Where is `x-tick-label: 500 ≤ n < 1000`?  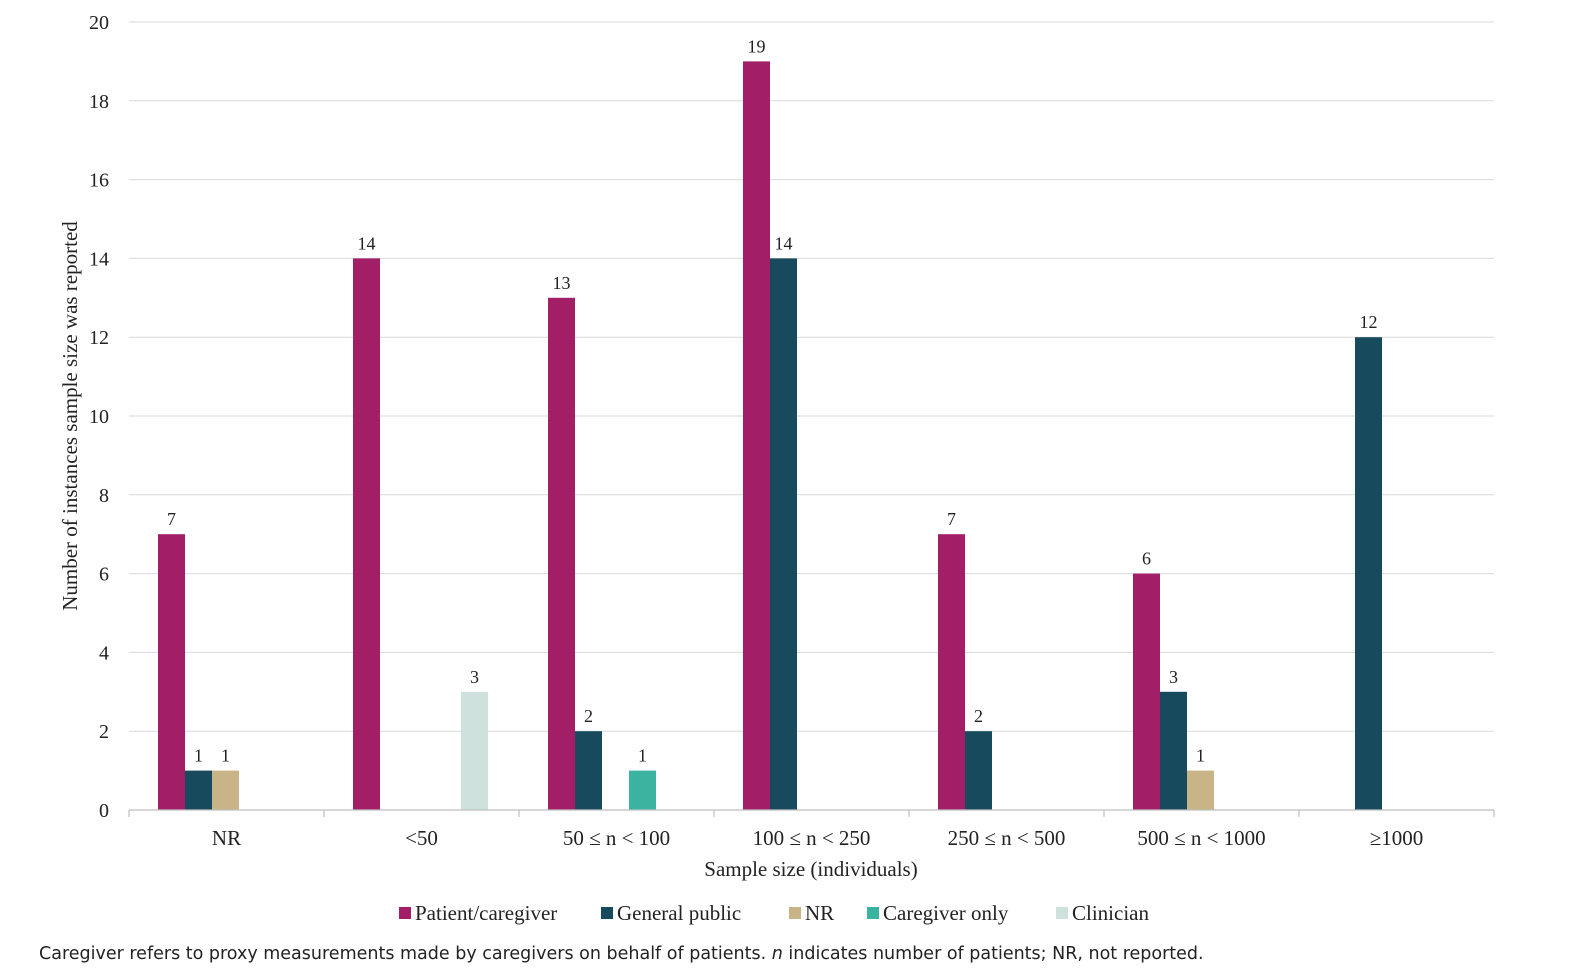
x-tick-label: 500 ≤ n < 1000 is located at coordinates (1201, 838).